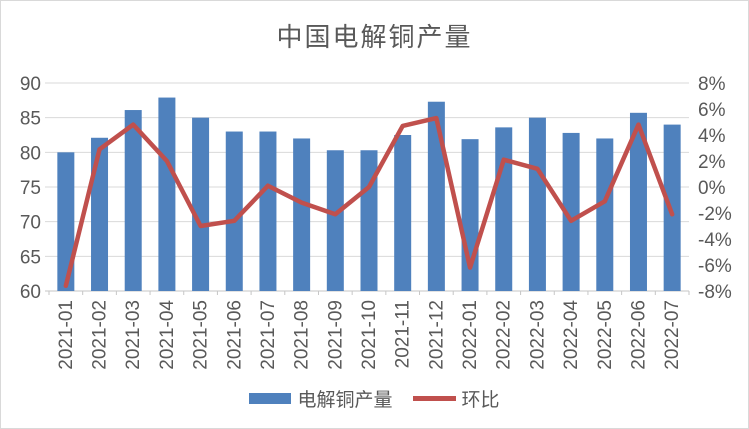 The image size is (749, 429). What do you see at coordinates (715, 292) in the screenshot?
I see `right-axis-tick-label: -8%` at bounding box center [715, 292].